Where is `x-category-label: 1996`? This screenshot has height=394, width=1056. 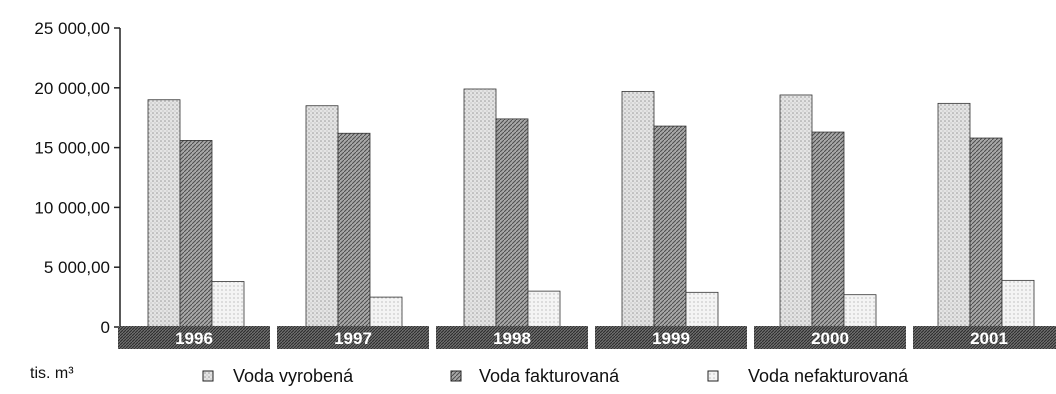
x-category-label: 1996 is located at coordinates (194, 338).